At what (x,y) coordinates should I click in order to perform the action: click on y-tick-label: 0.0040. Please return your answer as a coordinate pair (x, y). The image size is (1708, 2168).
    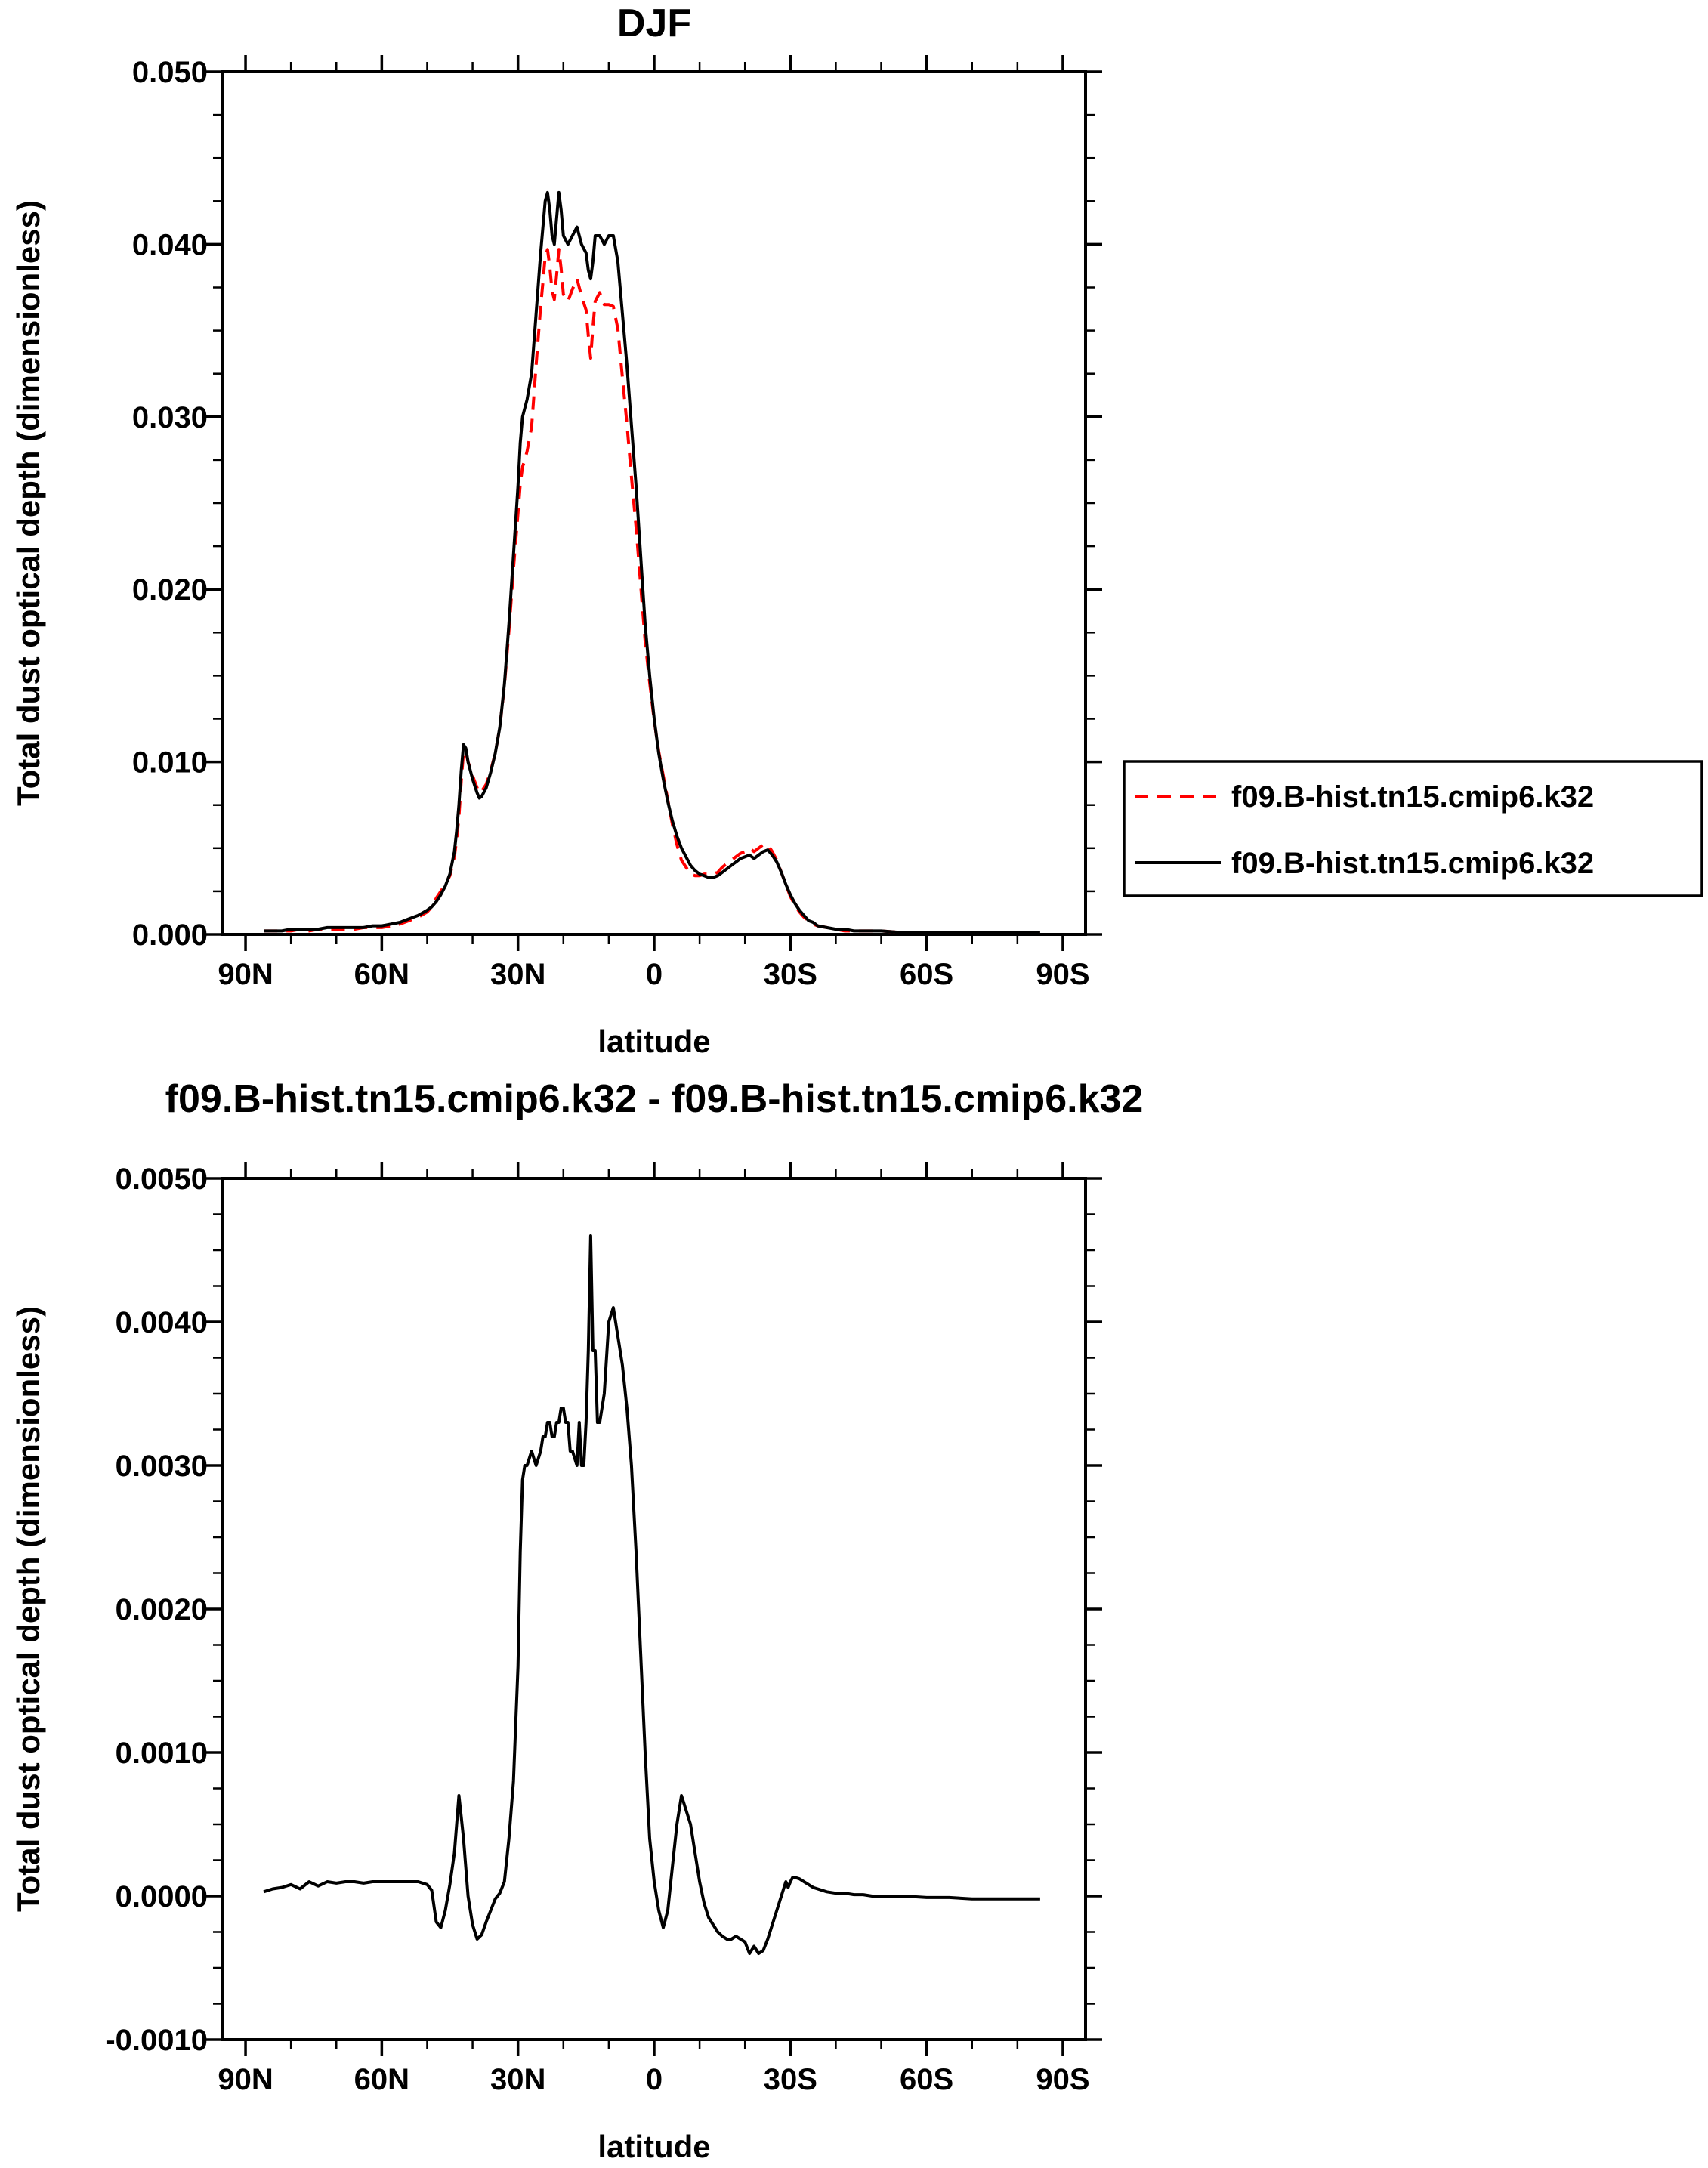
    Looking at the image, I should click on (162, 1322).